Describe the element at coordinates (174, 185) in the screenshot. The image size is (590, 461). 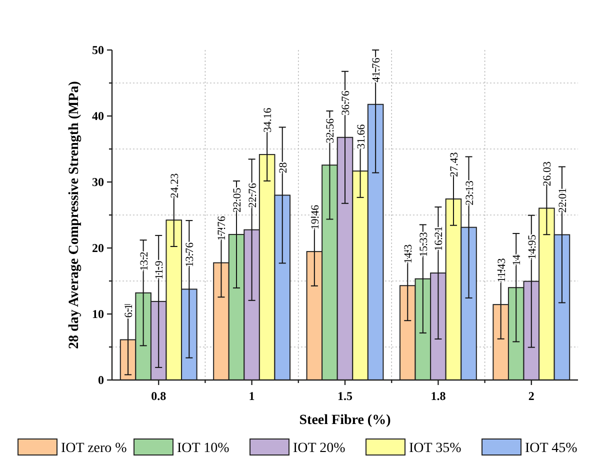
I see `data-label: 24.23` at that location.